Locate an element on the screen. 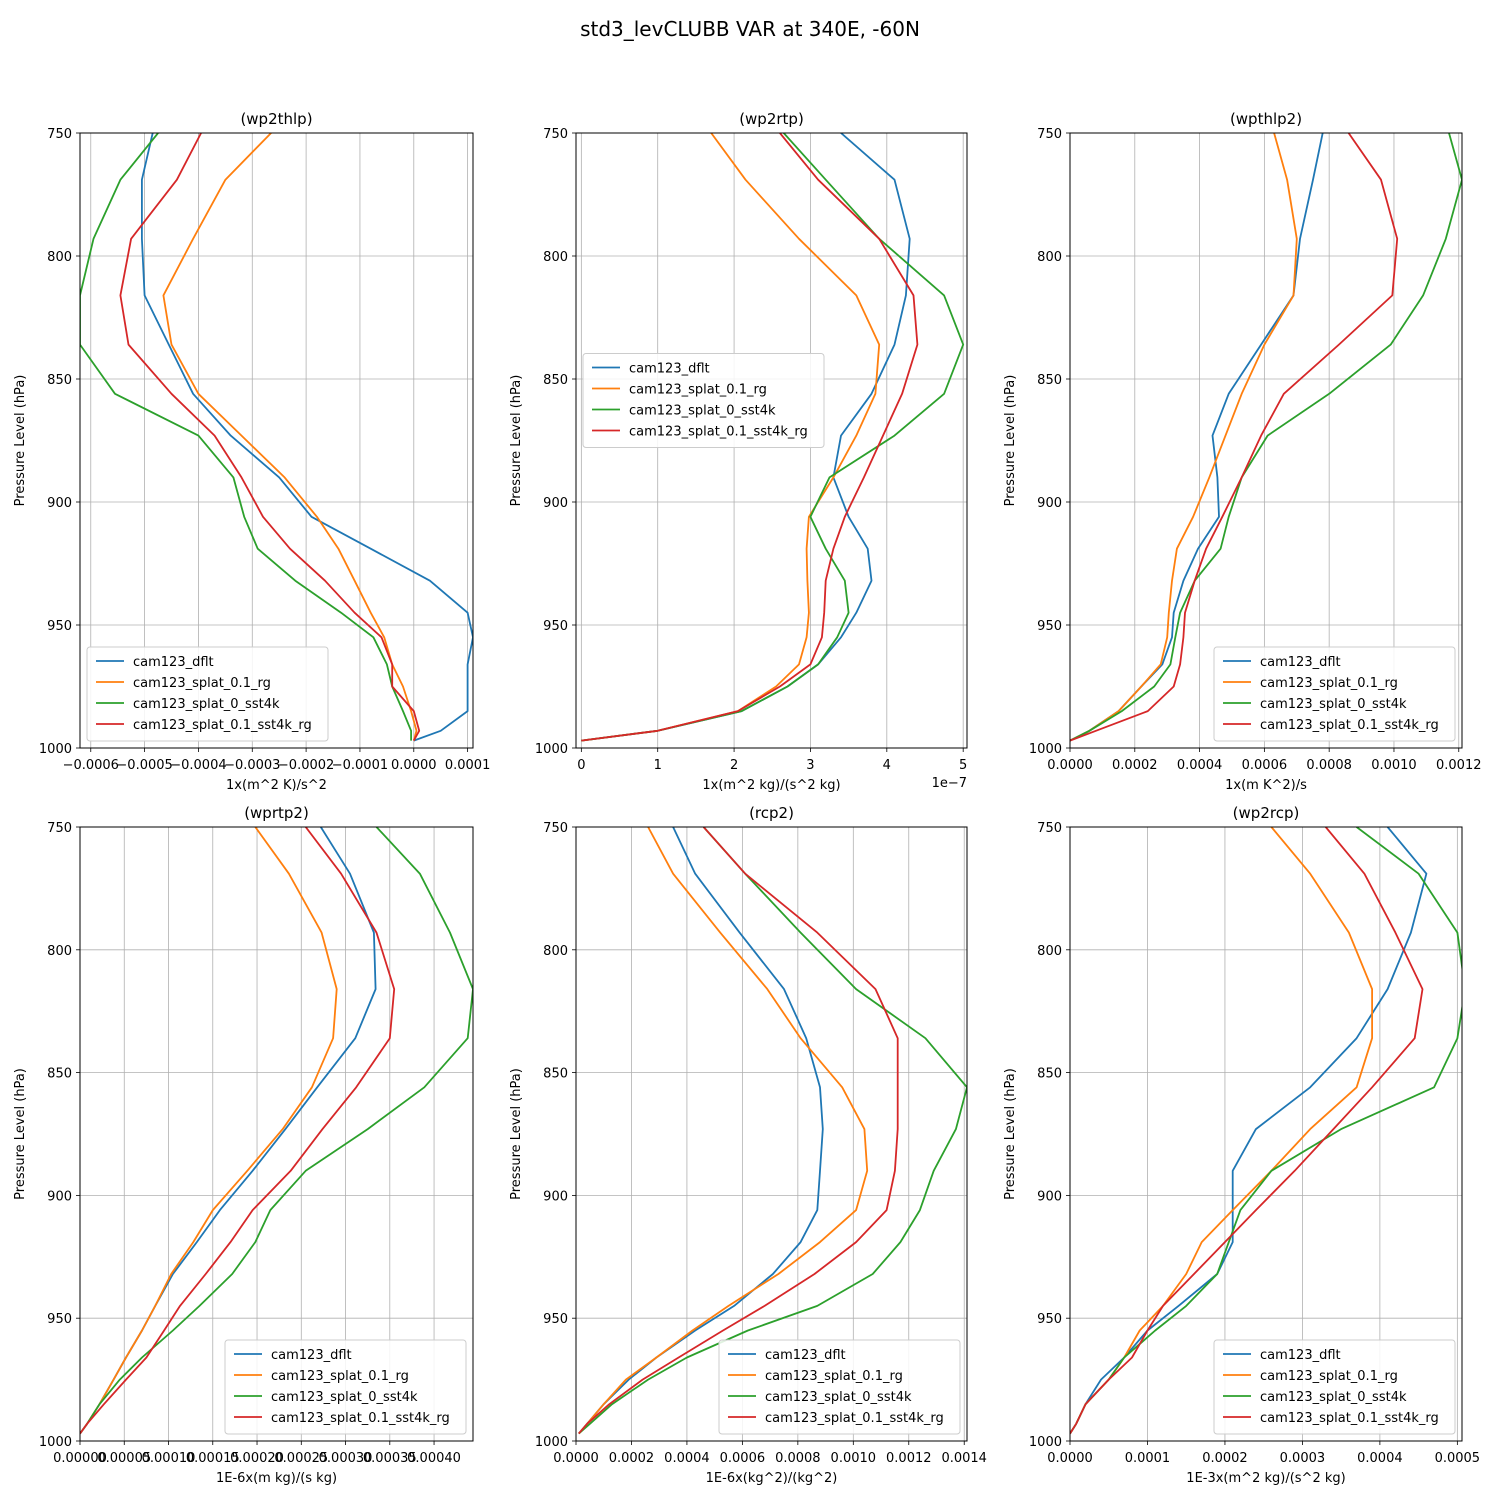 The width and height of the screenshot is (1500, 1500). x-axis-label: 1x(m^2 kg)/(s^2 kg) is located at coordinates (771, 785).